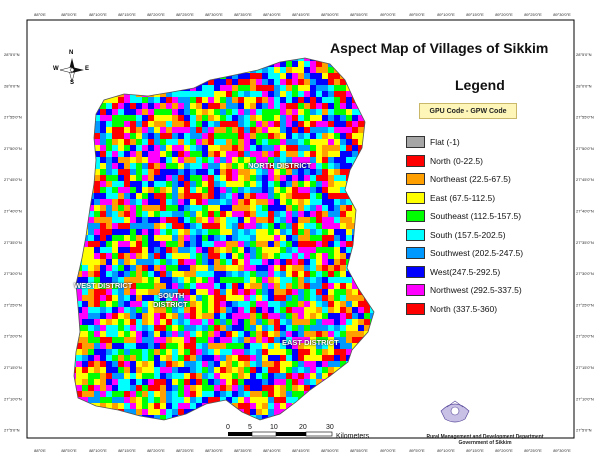 The image size is (600, 464). What do you see at coordinates (470, 179) in the screenshot?
I see `legend-label: Northeast (22.5-67.5)` at bounding box center [470, 179].